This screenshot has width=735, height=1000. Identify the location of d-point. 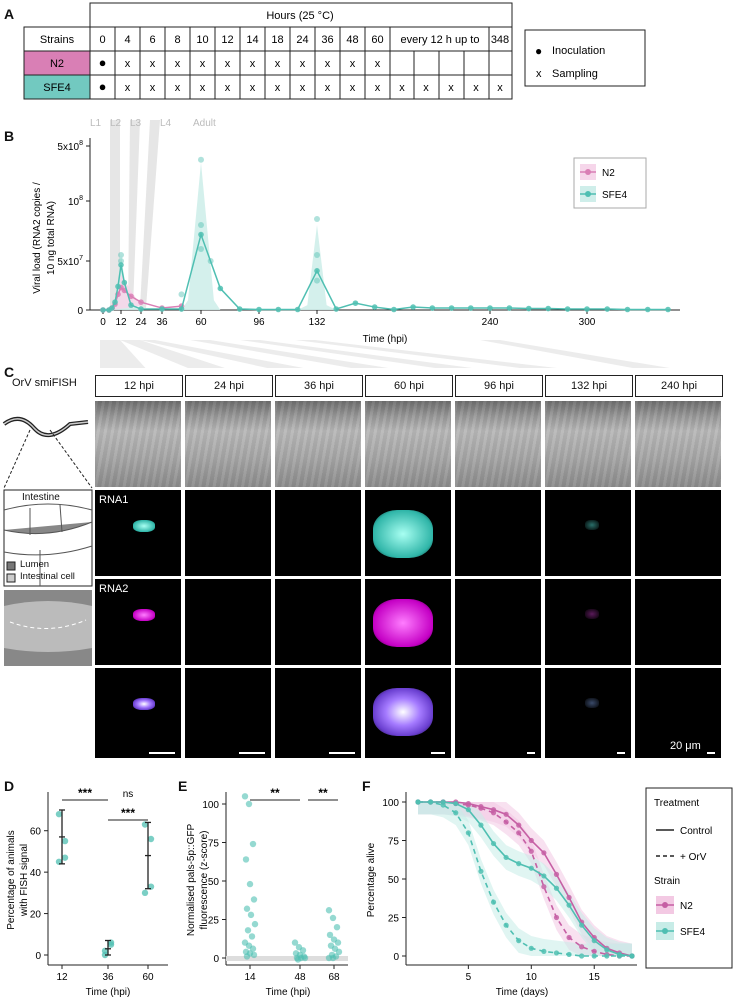
(59, 814).